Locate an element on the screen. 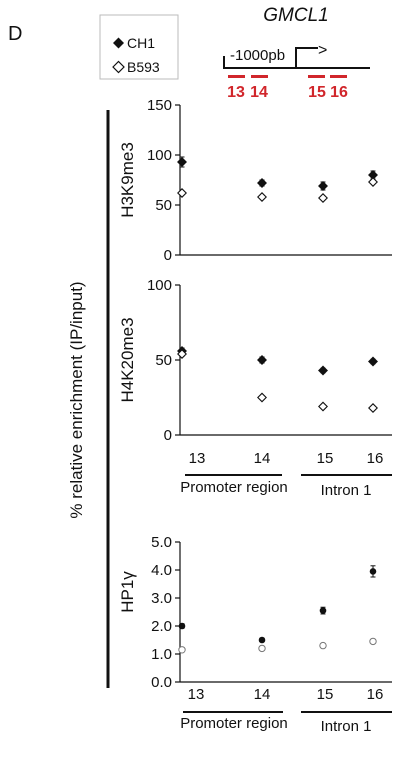  h3k9me3-y-tick-label: 0 is located at coordinates (168, 255).